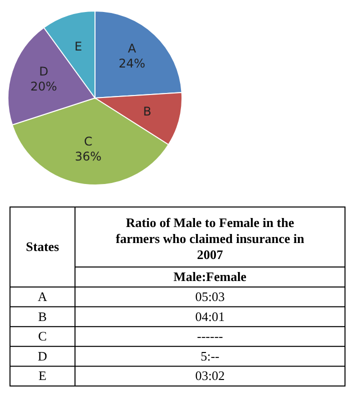 This screenshot has width=350, height=409. What do you see at coordinates (210, 356) in the screenshot?
I see `text: 5:--` at bounding box center [210, 356].